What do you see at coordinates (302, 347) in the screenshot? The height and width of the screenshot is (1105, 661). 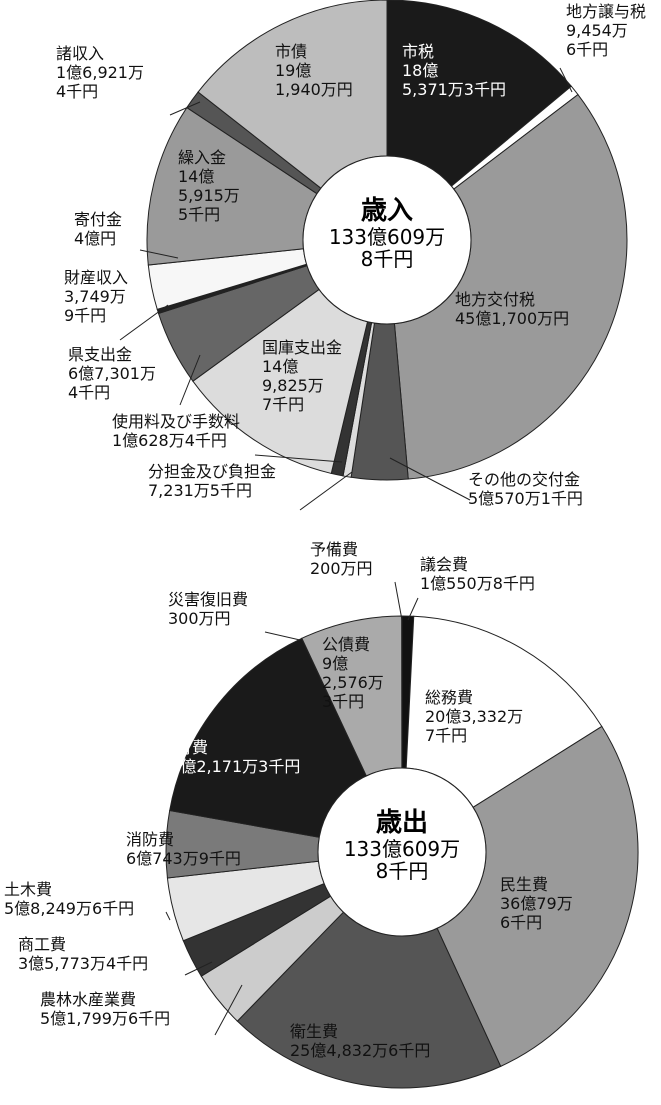 I see `category-name: 国庫支出金` at bounding box center [302, 347].